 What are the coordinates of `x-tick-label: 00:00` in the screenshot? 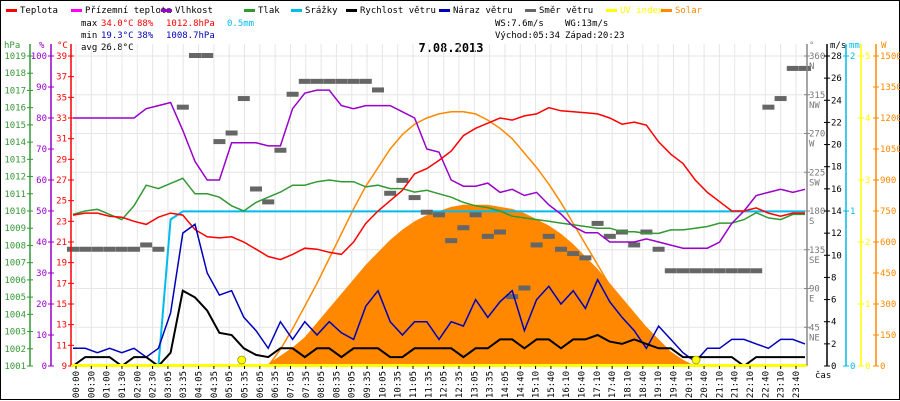 It's located at (77, 384).